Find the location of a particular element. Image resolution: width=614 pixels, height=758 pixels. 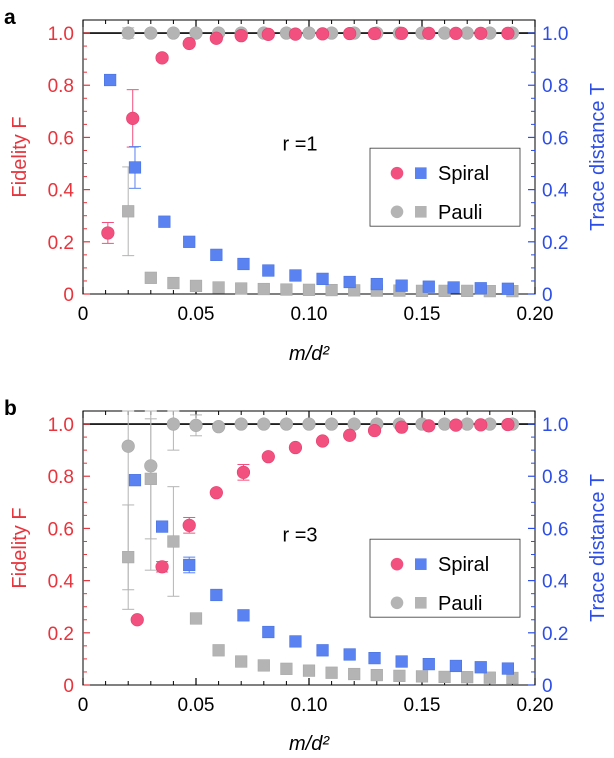

legend: Spiral Pauli is located at coordinates (445, 187).